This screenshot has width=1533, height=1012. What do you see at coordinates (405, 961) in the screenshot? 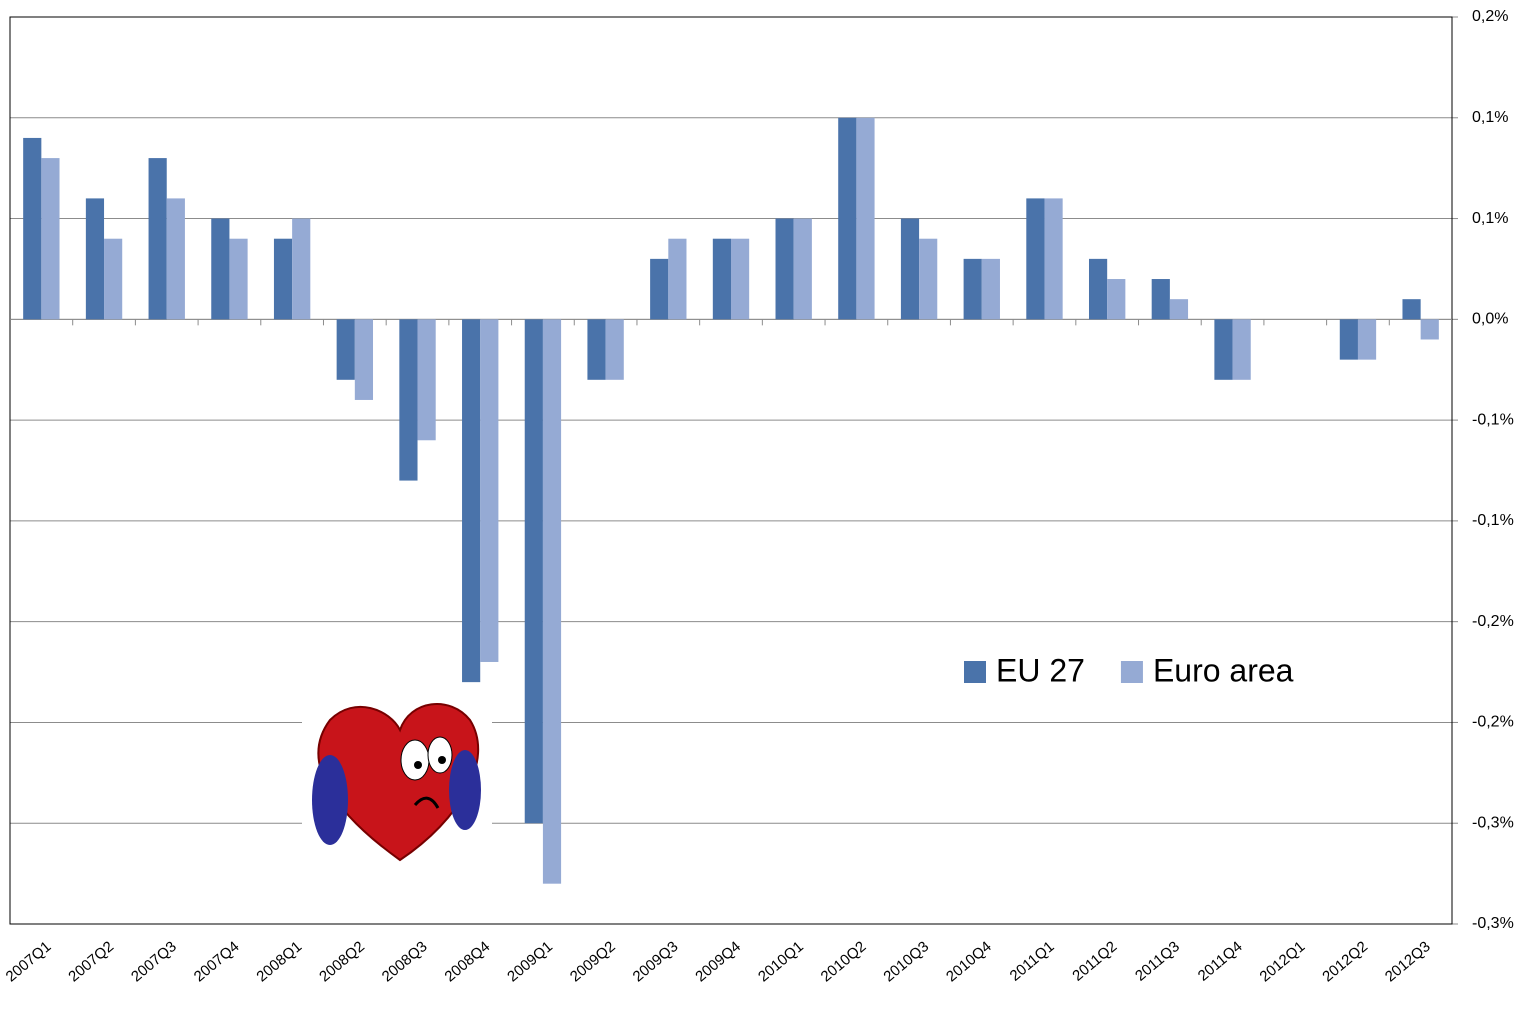
I see `x-tick-label: 2008Q3` at bounding box center [405, 961].